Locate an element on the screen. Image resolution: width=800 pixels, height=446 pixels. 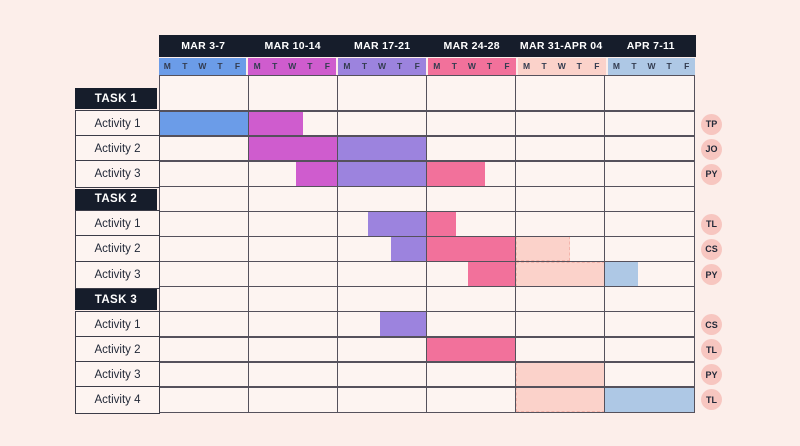
row-gridline is located at coordinates (426, 311).